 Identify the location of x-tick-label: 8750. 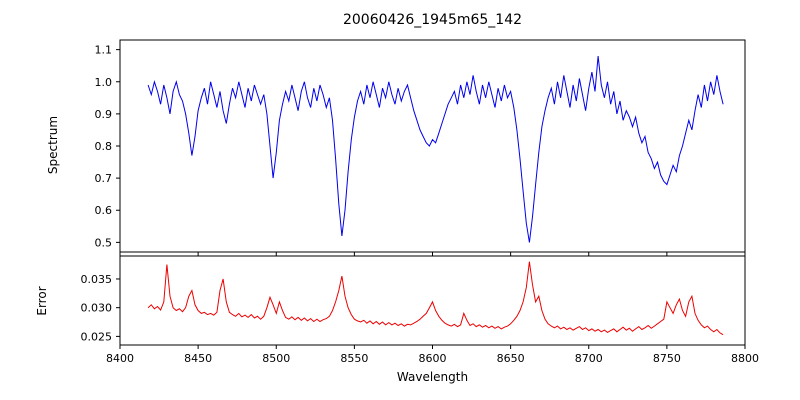
(667, 358).